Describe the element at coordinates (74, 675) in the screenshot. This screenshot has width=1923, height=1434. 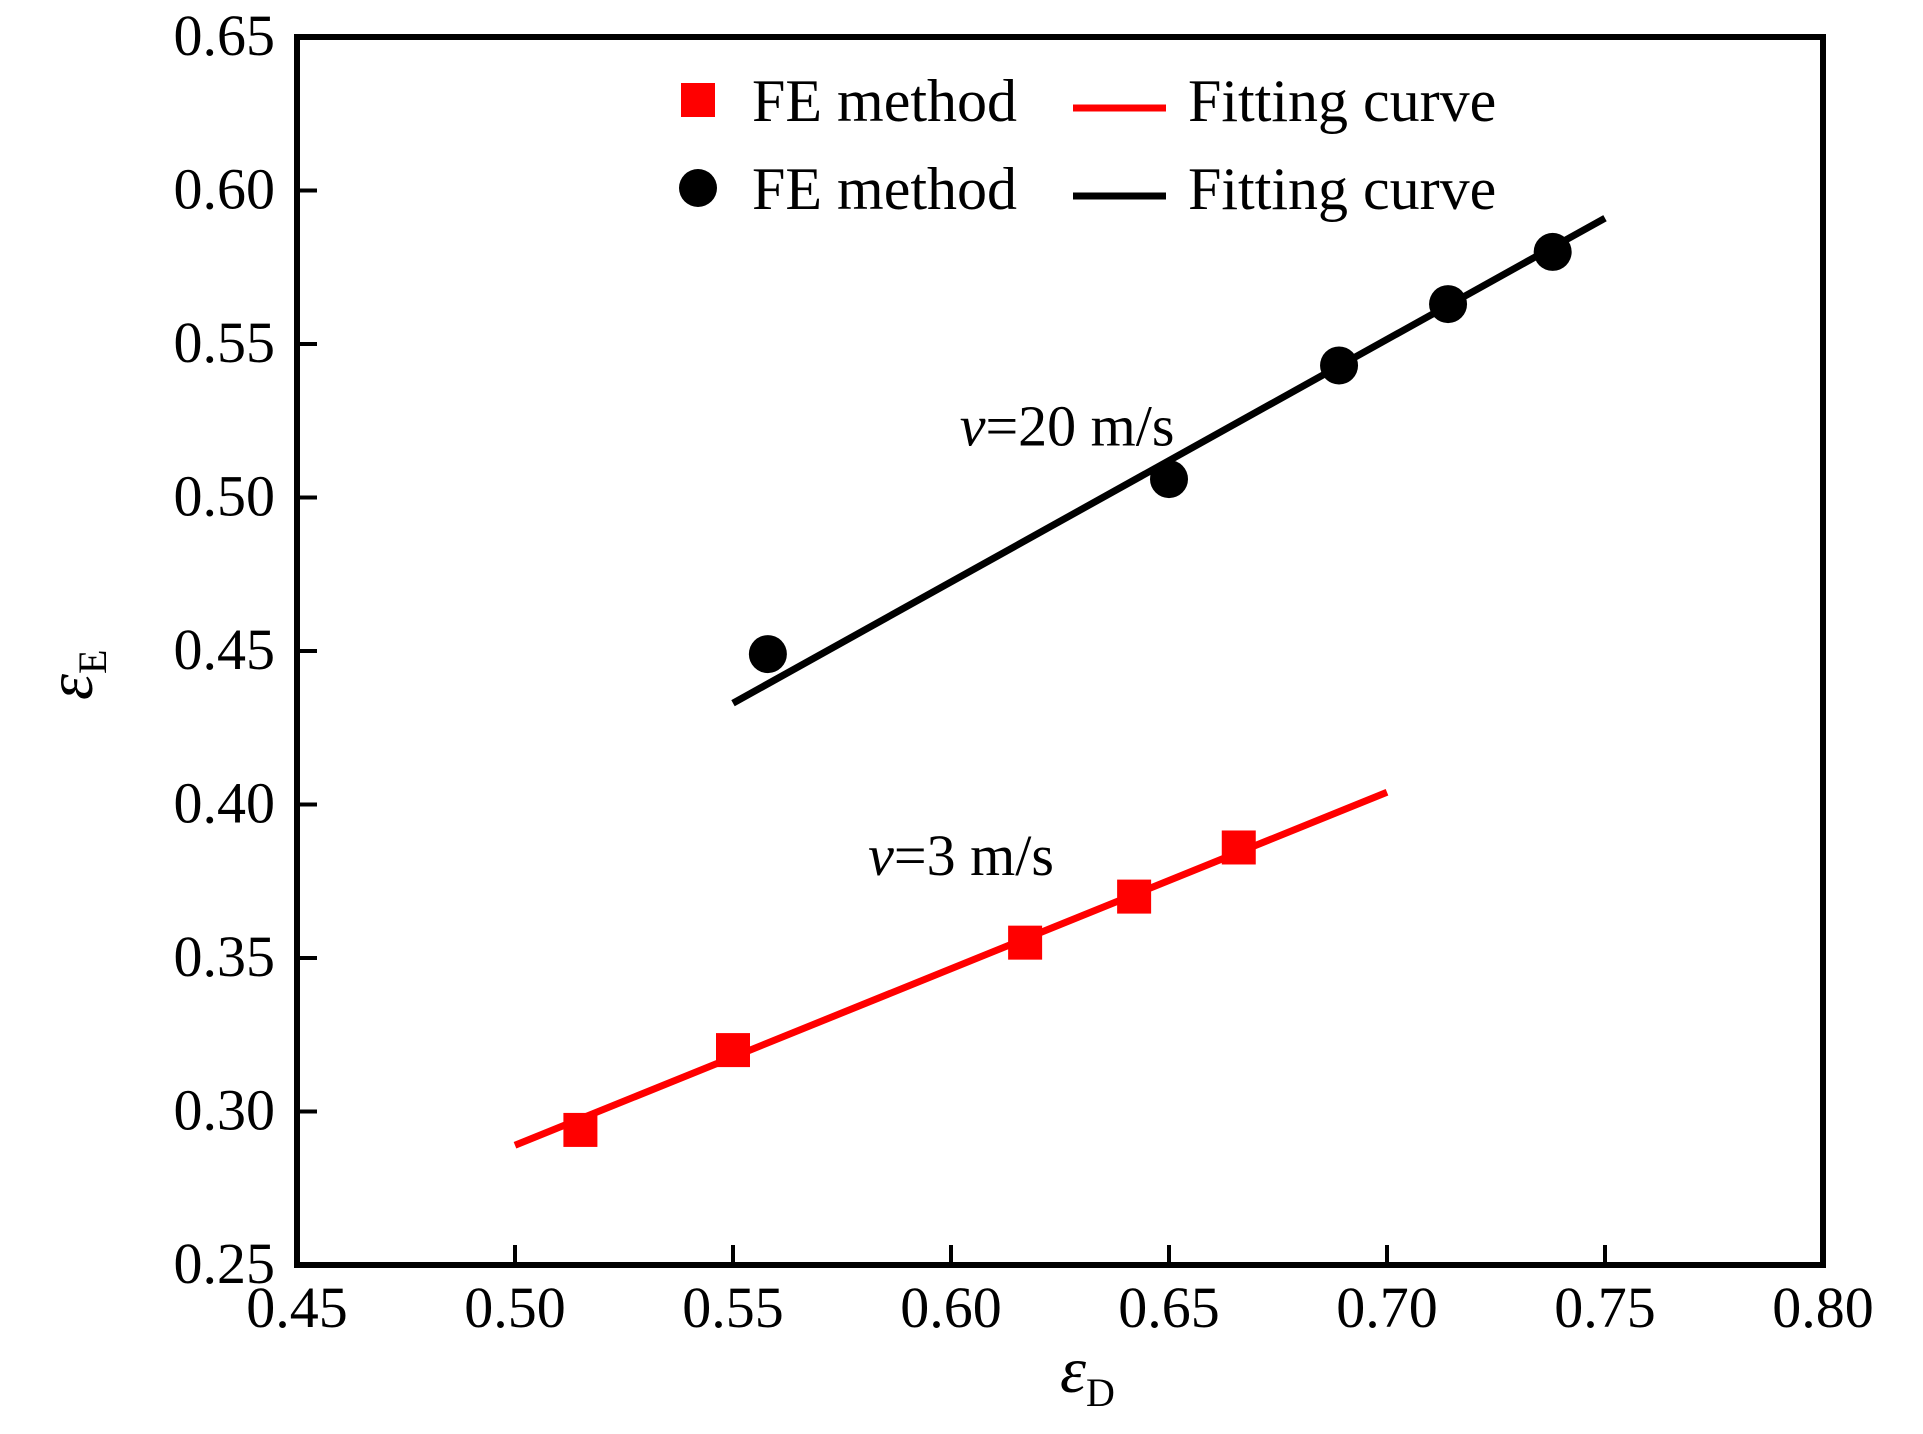
I see `y-axis-title: εE` at that location.